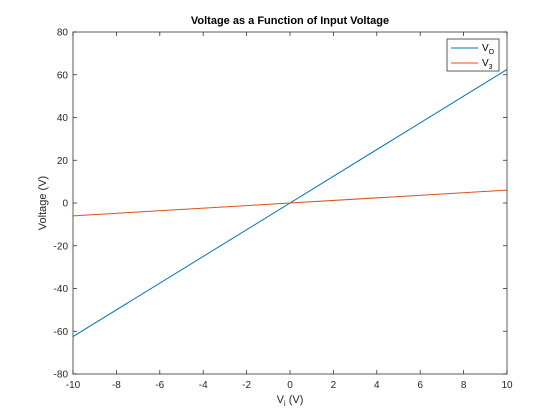  Describe the element at coordinates (61, 375) in the screenshot. I see `y-tick-label: -80` at that location.